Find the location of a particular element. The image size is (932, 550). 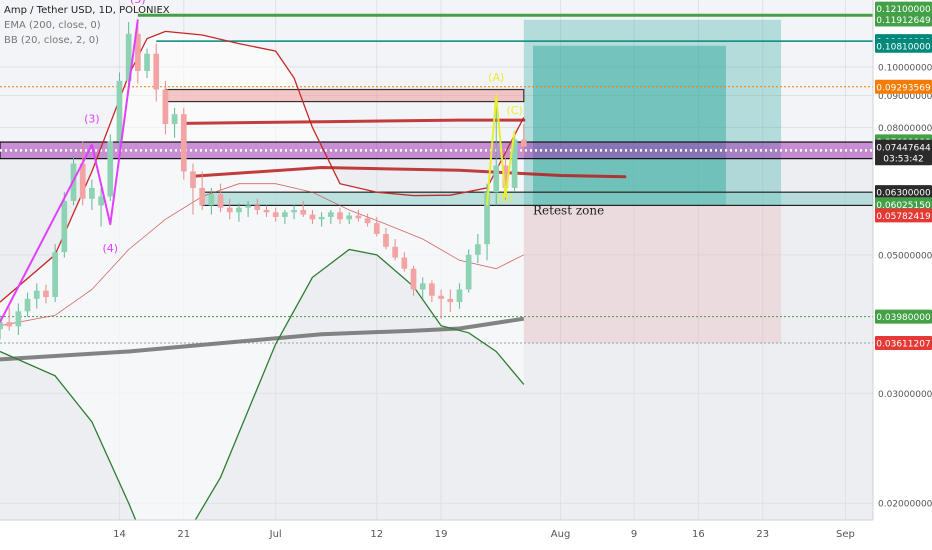

price-label-text: 0.07447644 is located at coordinates (903, 148).